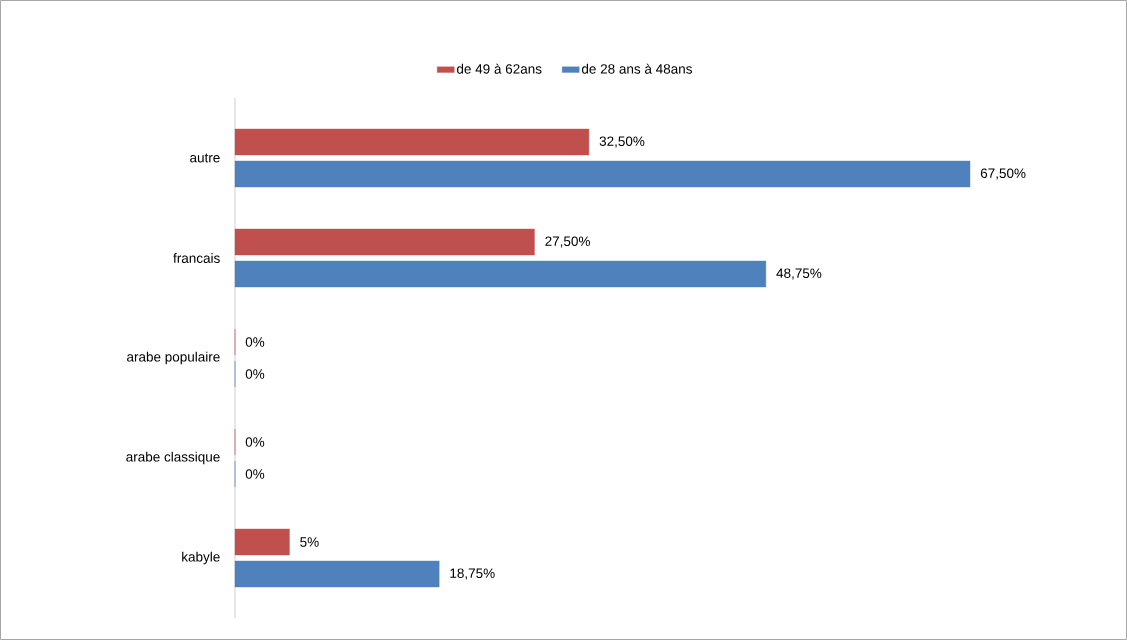  Describe the element at coordinates (205, 158) in the screenshot. I see `y-tick-label: autre` at that location.